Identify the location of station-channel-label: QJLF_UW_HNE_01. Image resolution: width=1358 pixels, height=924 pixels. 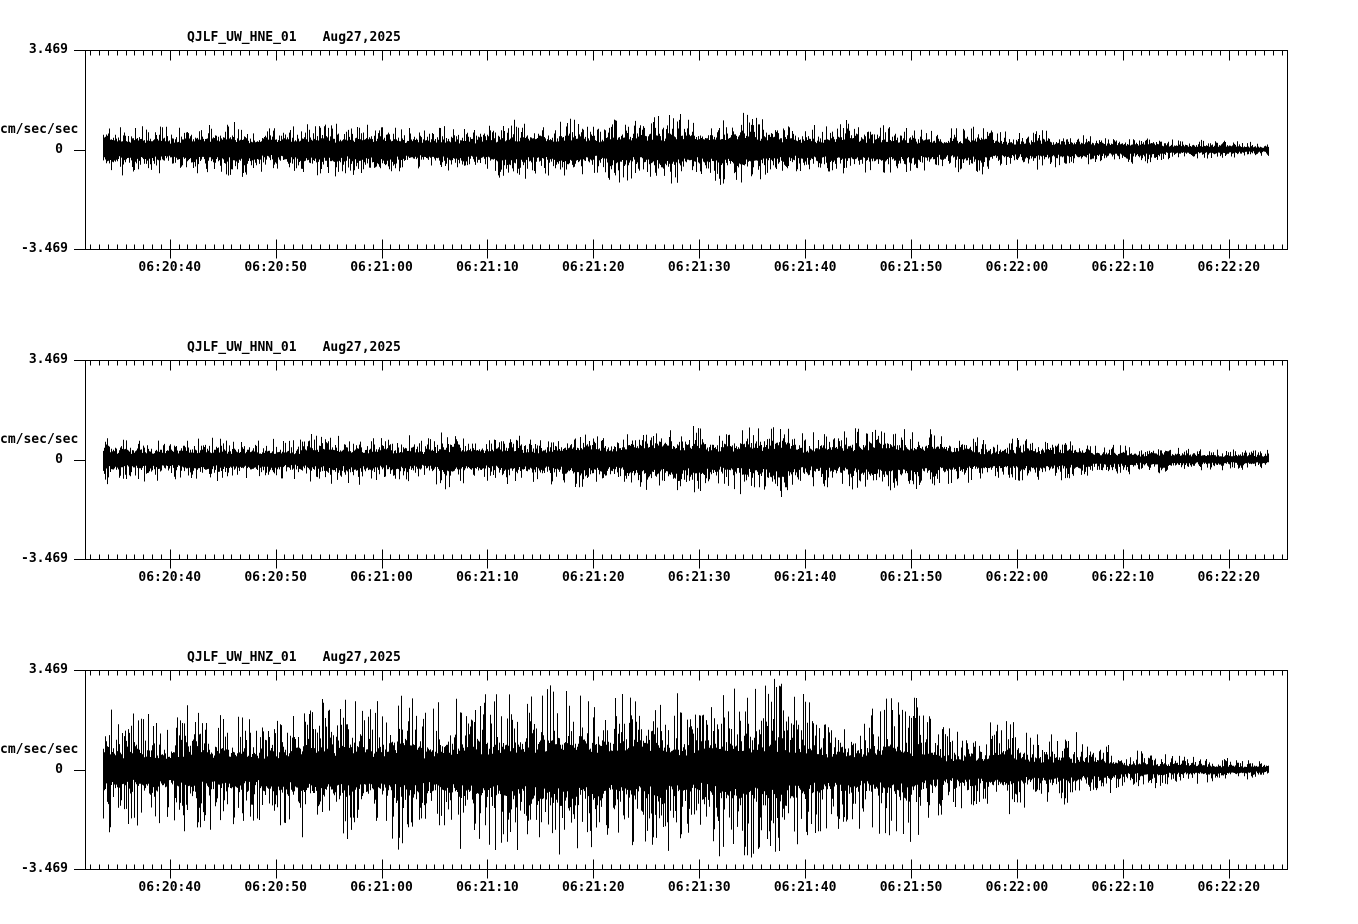
(242, 37).